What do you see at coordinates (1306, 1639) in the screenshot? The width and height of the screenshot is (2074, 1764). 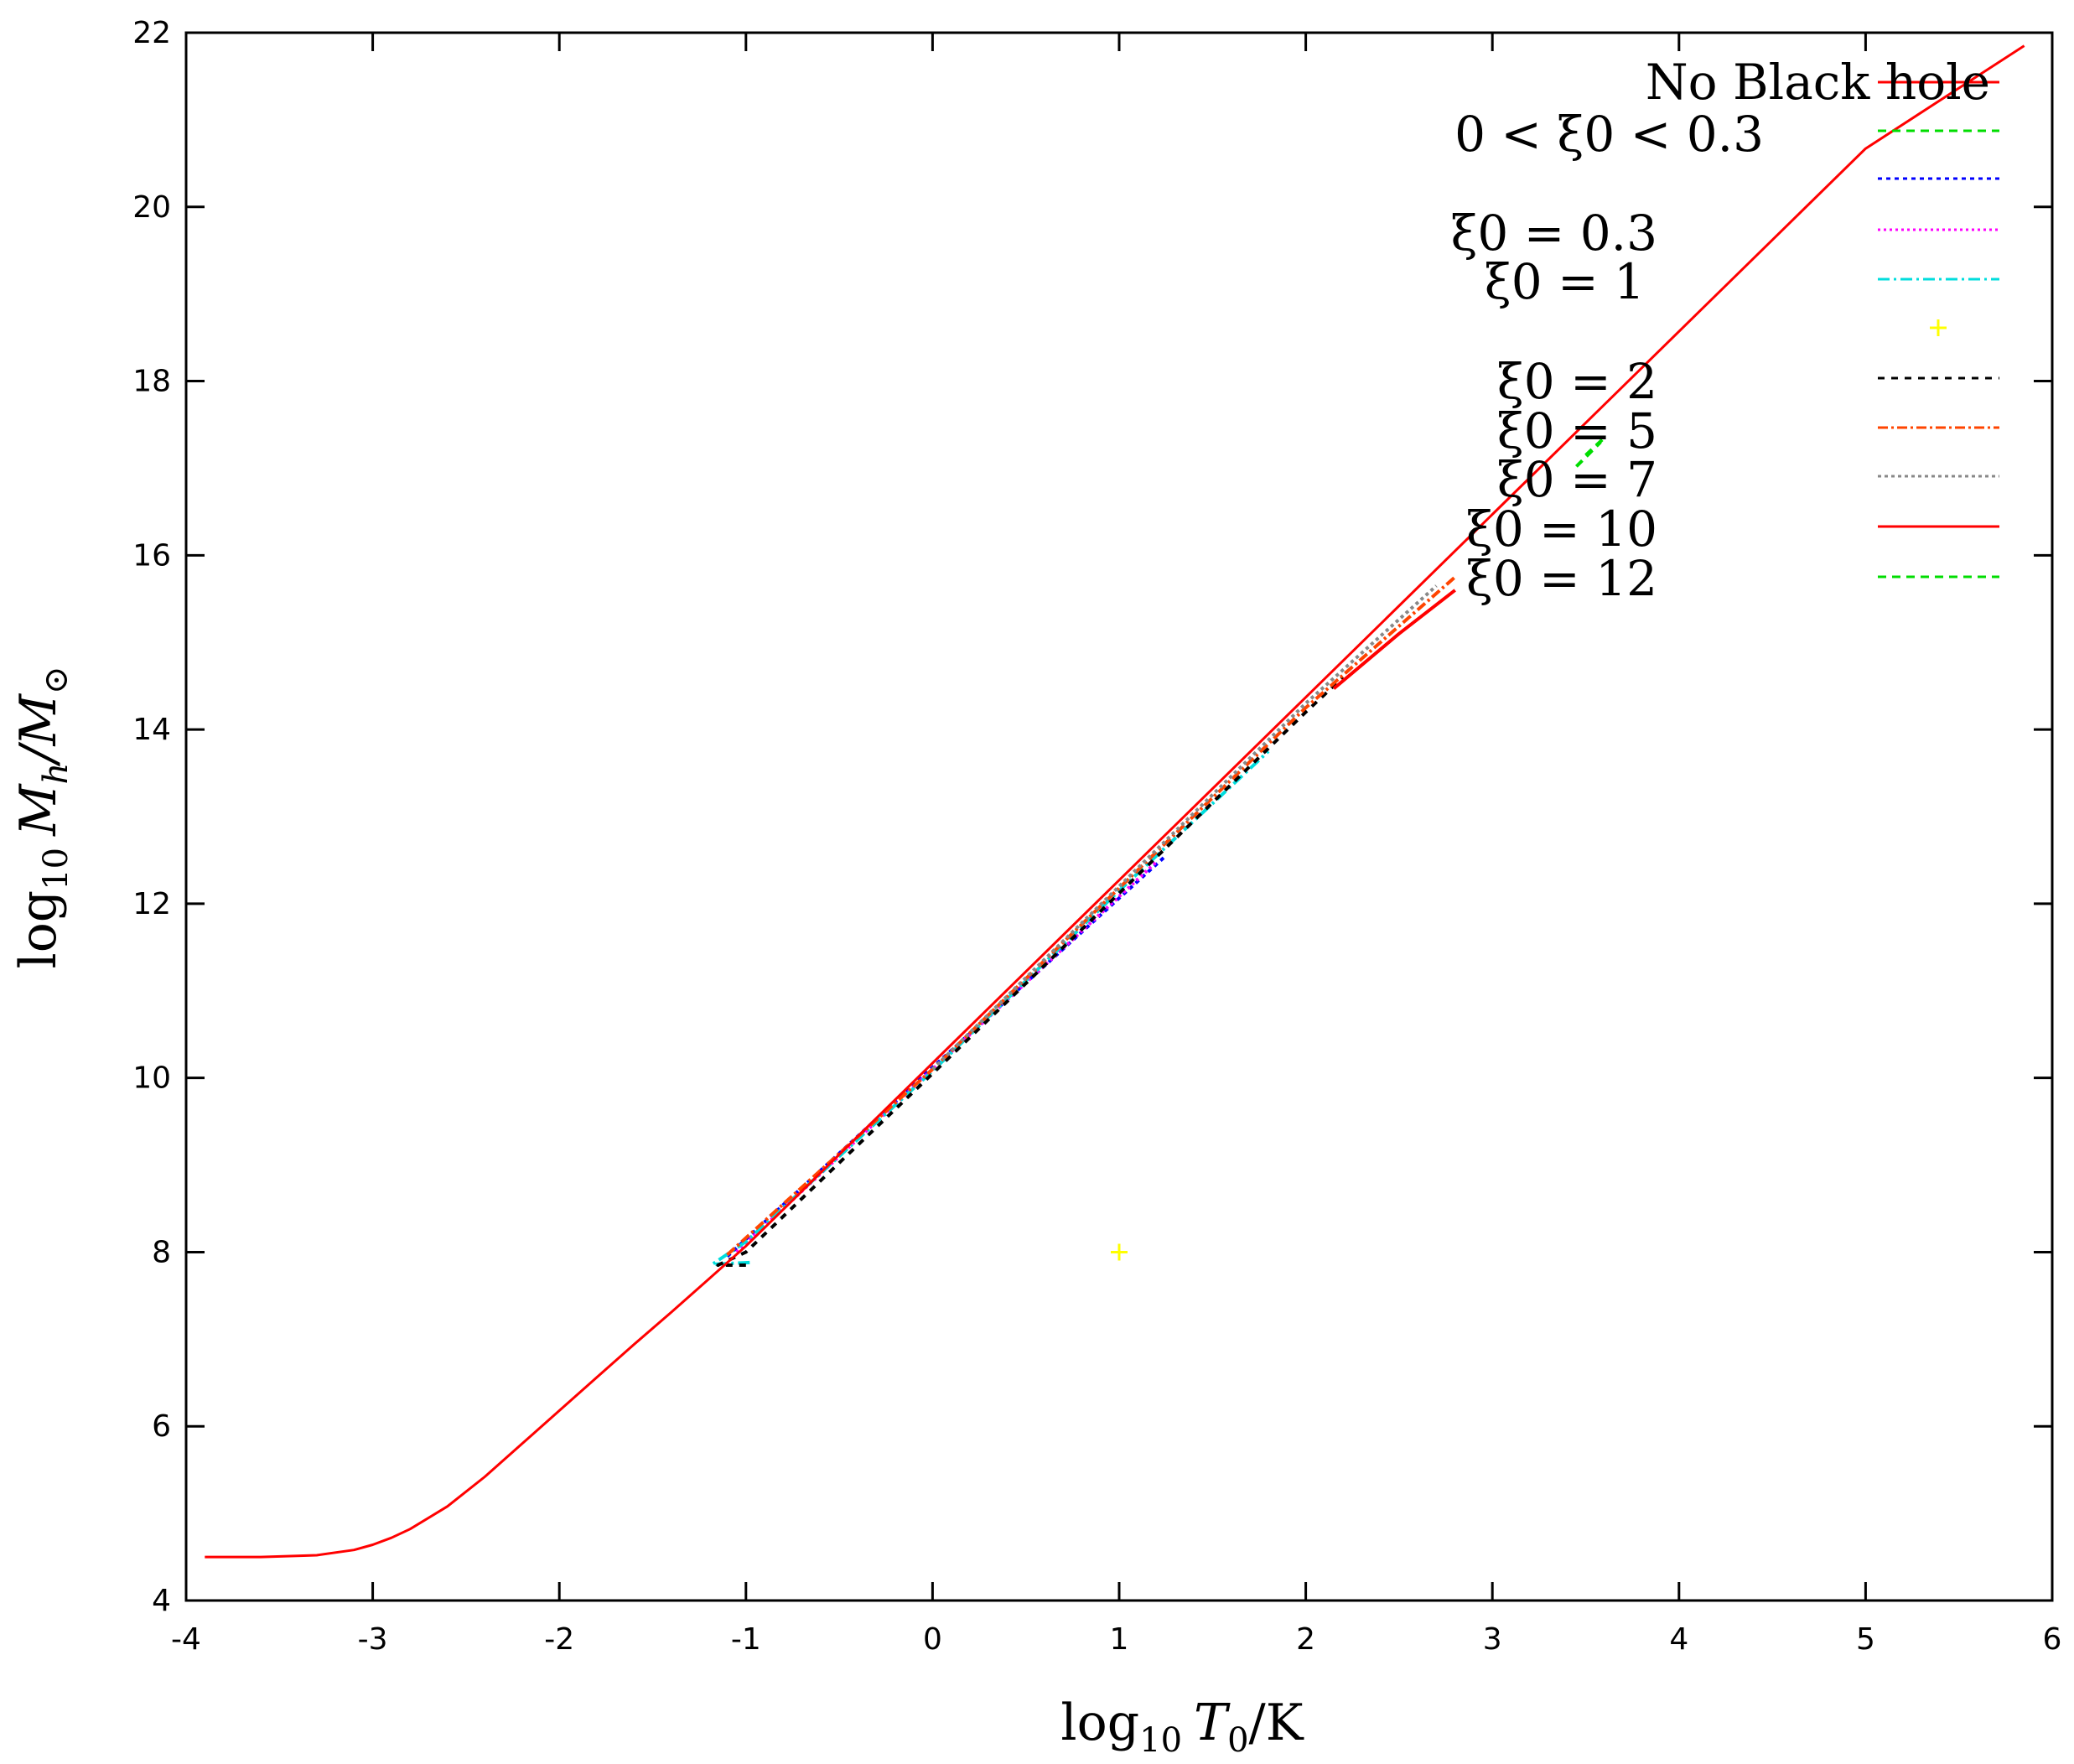 I see `x-tick-label: 2` at bounding box center [1306, 1639].